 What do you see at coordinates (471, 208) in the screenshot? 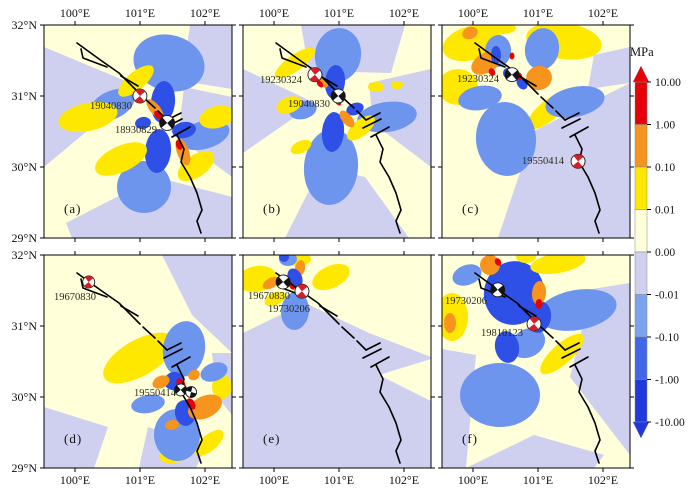
I see `panel-letter-c: (c)` at bounding box center [471, 208].